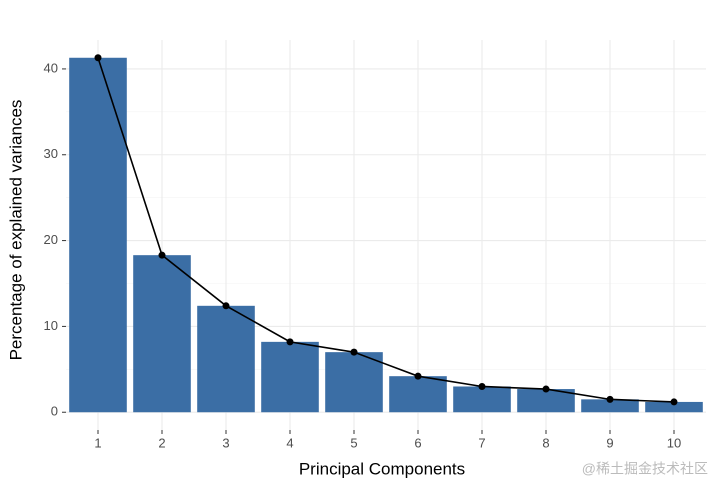 The height and width of the screenshot is (502, 720). I want to click on y-tick-label: 10, so click(51, 325).